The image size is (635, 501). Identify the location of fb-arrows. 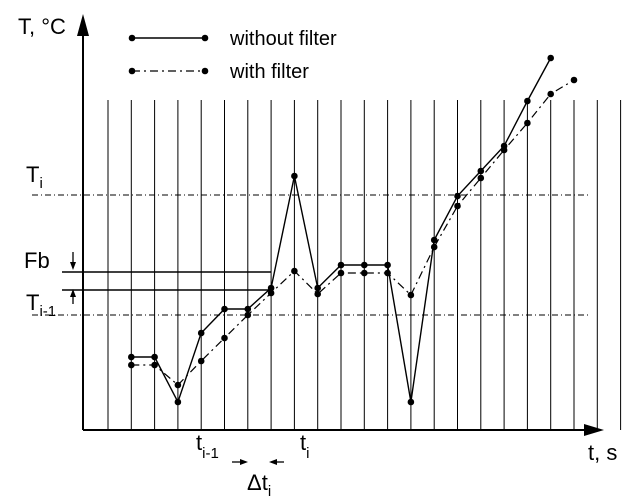
(73, 278).